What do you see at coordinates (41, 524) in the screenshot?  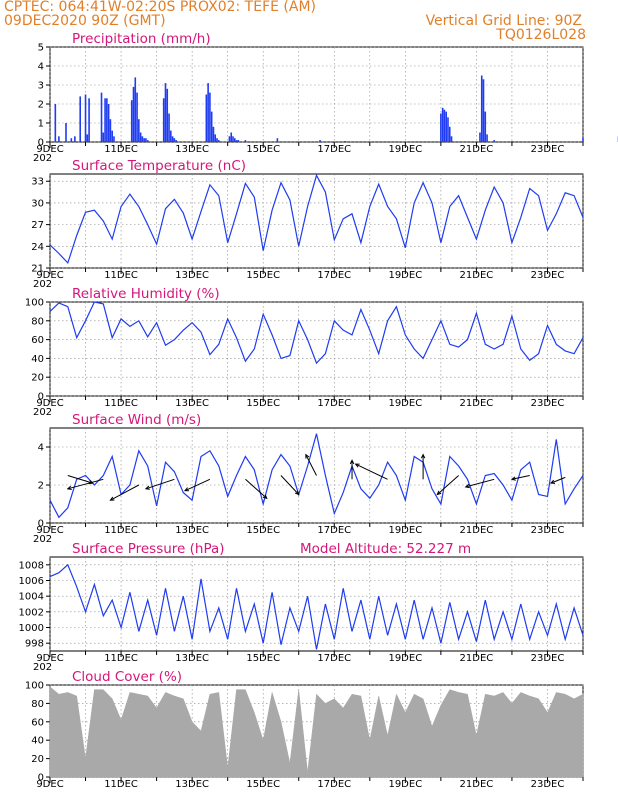 I see `wind-ytick-label: 0` at bounding box center [41, 524].